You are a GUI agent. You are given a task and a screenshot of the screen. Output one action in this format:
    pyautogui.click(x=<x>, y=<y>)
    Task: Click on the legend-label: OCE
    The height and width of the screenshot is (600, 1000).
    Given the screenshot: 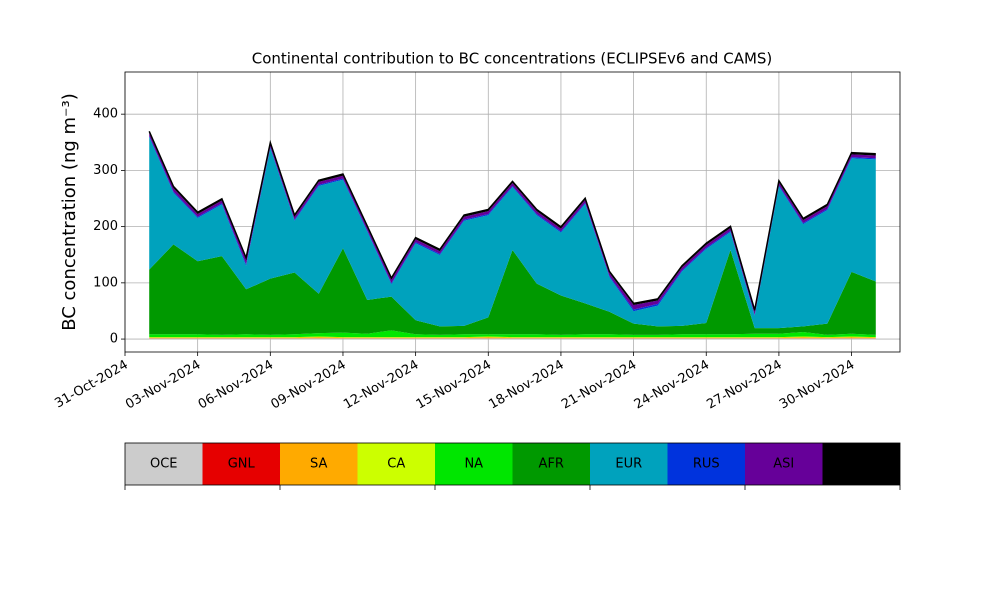 What is the action you would take?
    pyautogui.click(x=164, y=464)
    